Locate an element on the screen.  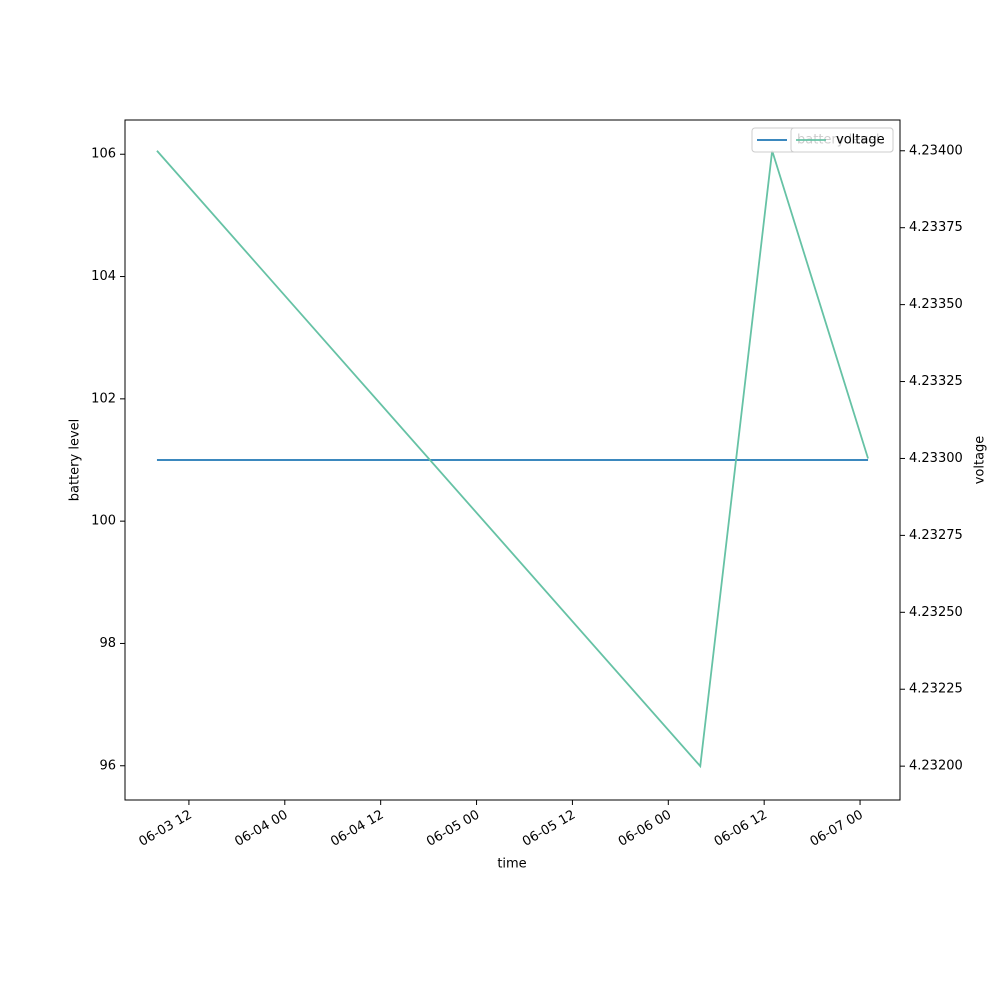
x-tick-label: 06-06 12 is located at coordinates (741, 829).